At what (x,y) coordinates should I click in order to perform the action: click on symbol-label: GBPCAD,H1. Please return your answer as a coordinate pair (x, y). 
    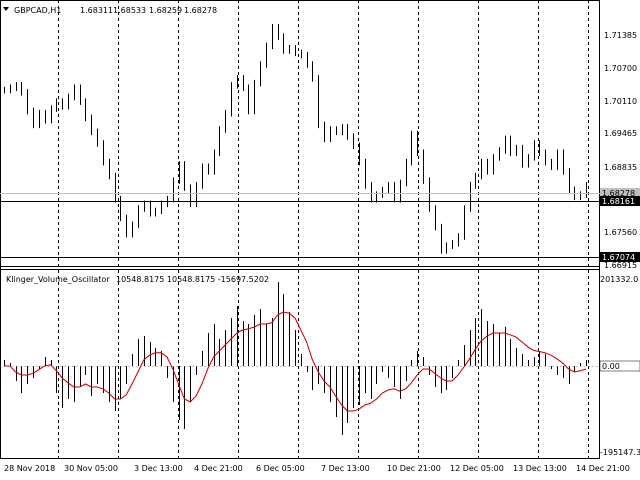
    Looking at the image, I should click on (37, 10).